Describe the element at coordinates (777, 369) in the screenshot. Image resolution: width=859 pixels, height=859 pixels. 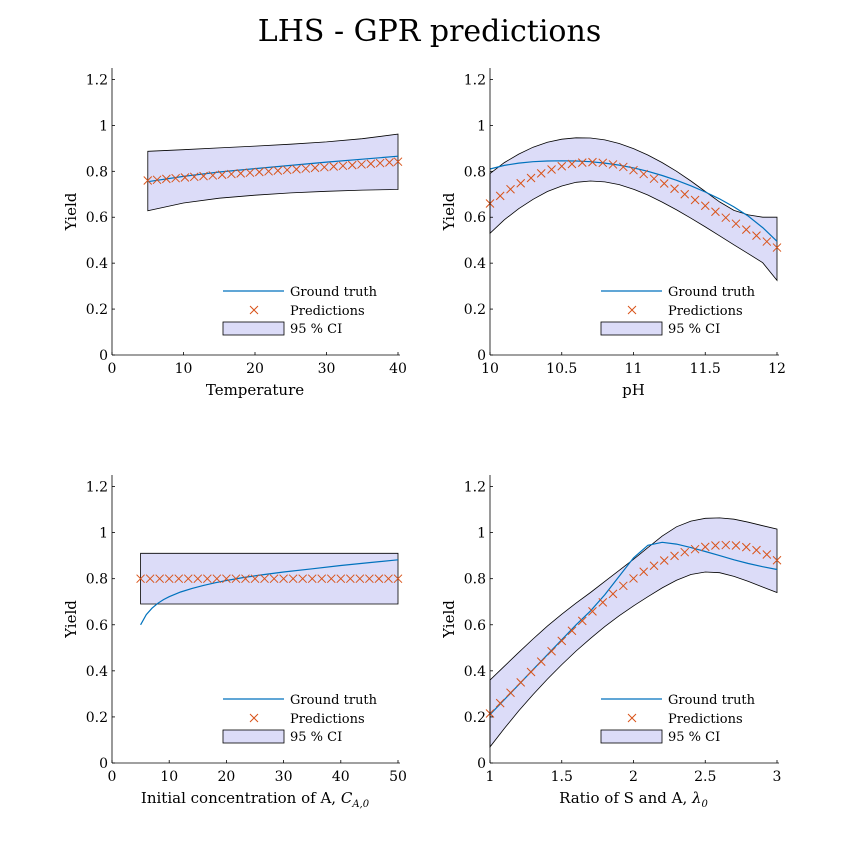
I see `x-tick-label: 12` at that location.